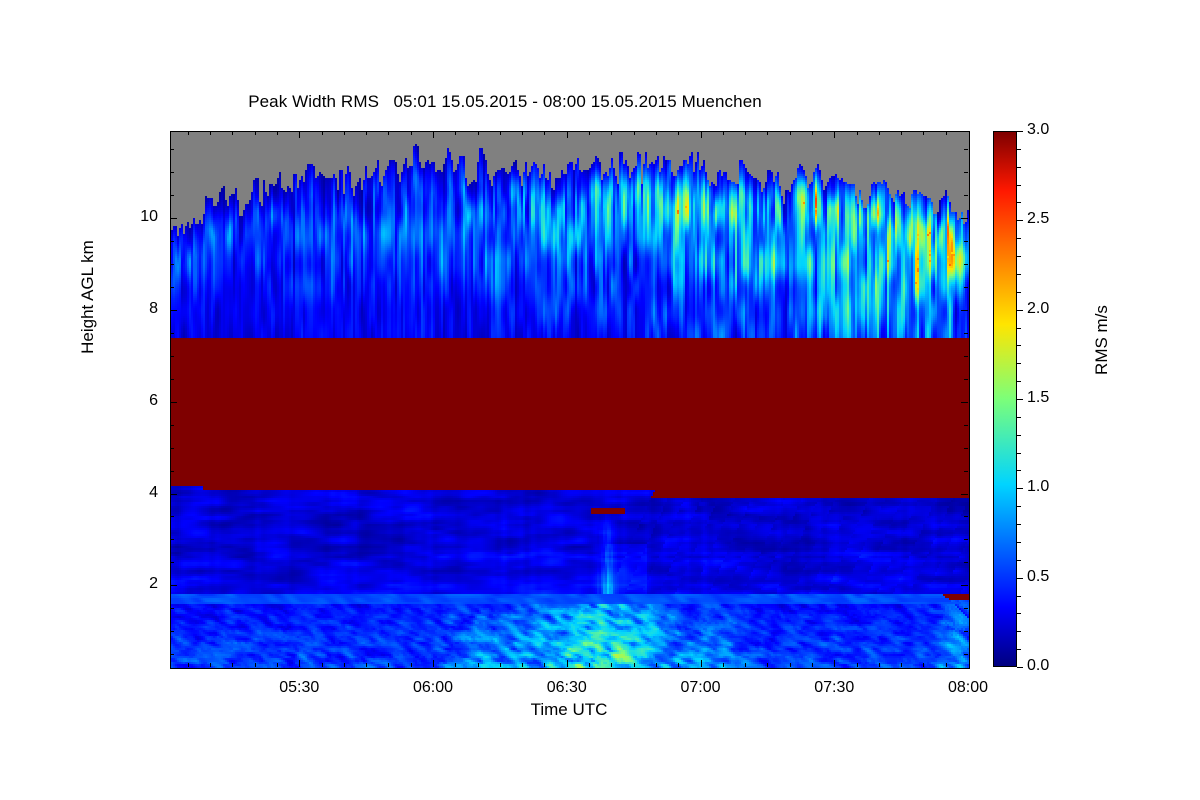  Describe the element at coordinates (87, 297) in the screenshot. I see `y-axis-label: Height AGL km` at that location.